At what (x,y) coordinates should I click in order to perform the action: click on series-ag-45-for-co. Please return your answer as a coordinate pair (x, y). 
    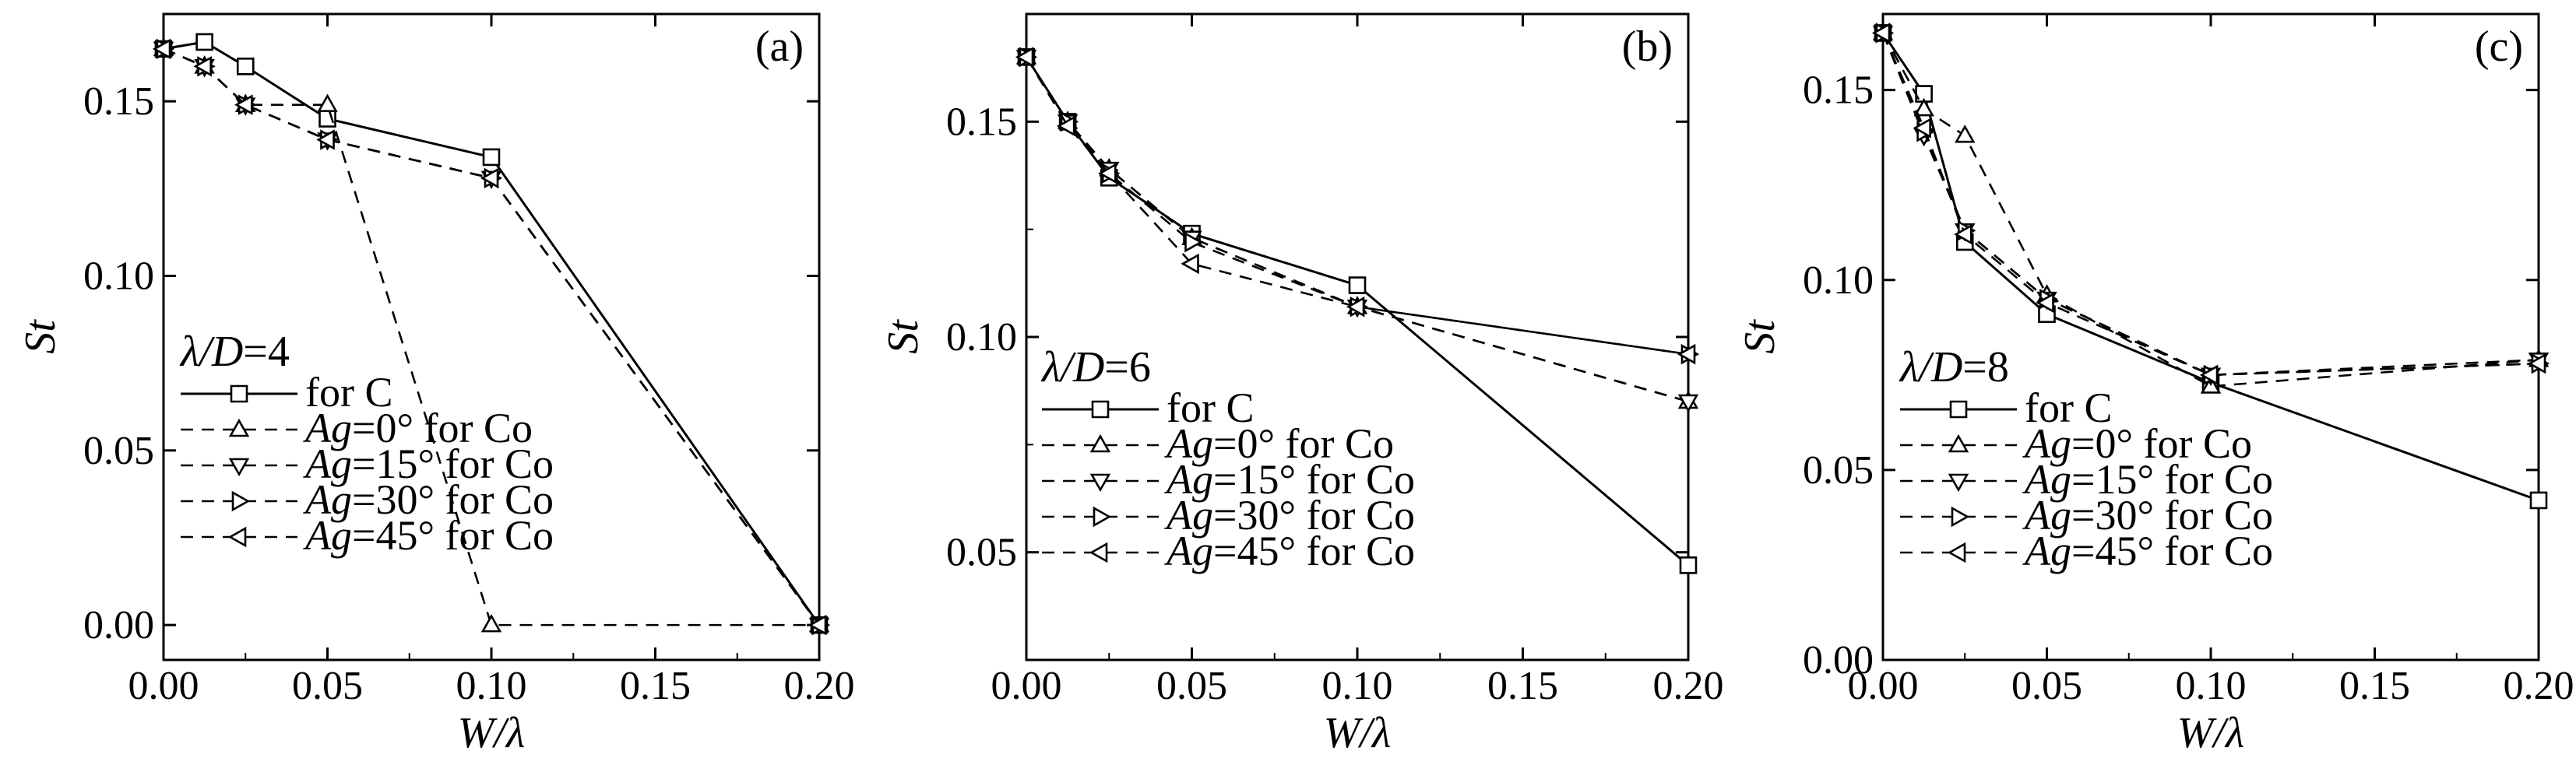
    Looking at the image, I should click on (2208, 204).